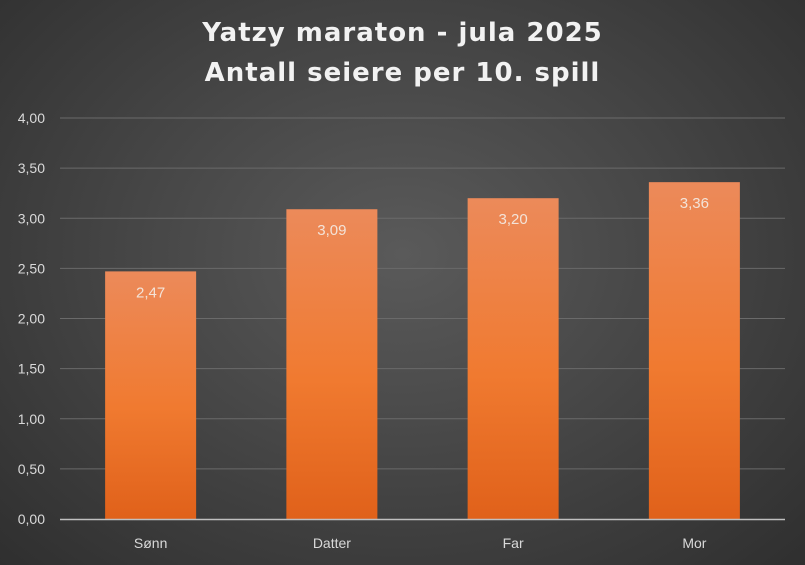 This screenshot has width=805, height=565. What do you see at coordinates (31, 268) in the screenshot?
I see `y-tick-label: 2,50` at bounding box center [31, 268].